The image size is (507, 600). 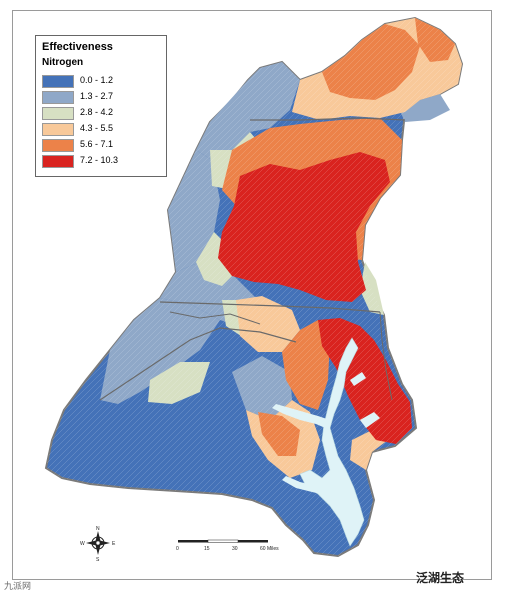 I want to click on legend-subtitle: Nitrogen, so click(x=63, y=62).